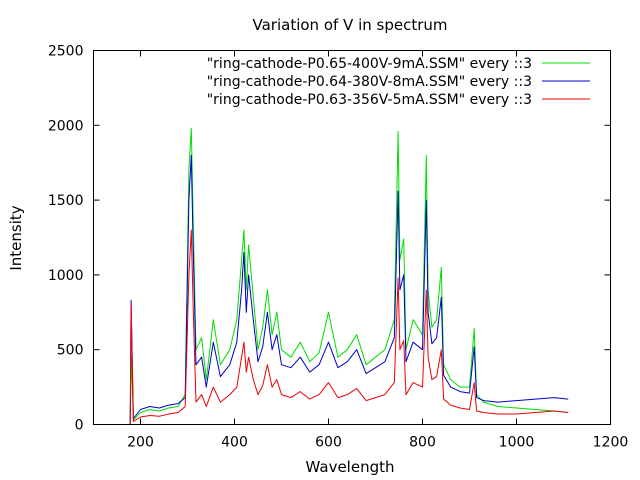 The height and width of the screenshot is (480, 640). I want to click on y-tick-label: 500, so click(70, 351).